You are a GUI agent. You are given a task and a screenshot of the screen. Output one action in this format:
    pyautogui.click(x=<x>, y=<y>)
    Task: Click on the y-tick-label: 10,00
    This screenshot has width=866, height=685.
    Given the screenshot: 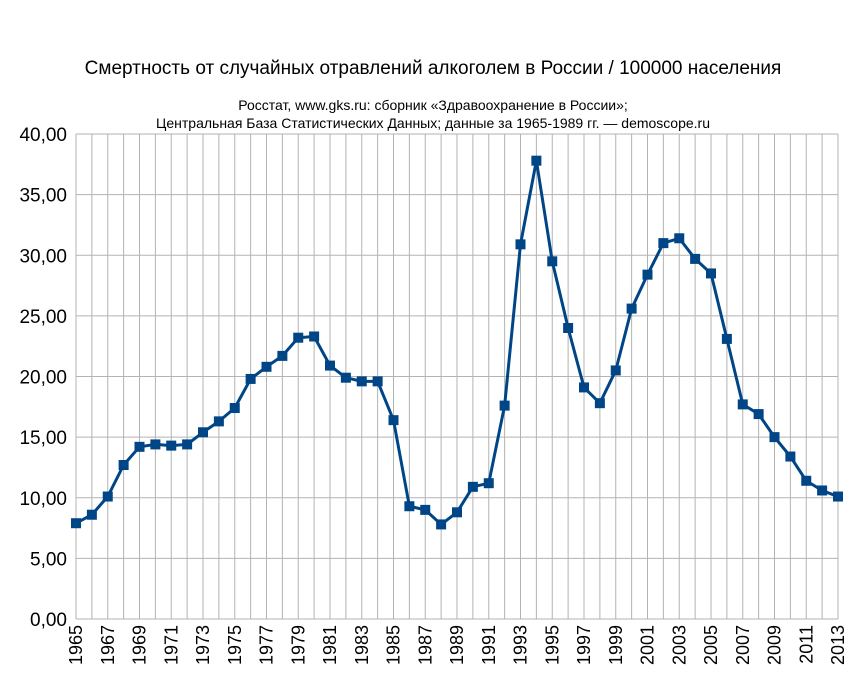 What is the action you would take?
    pyautogui.click(x=43, y=499)
    